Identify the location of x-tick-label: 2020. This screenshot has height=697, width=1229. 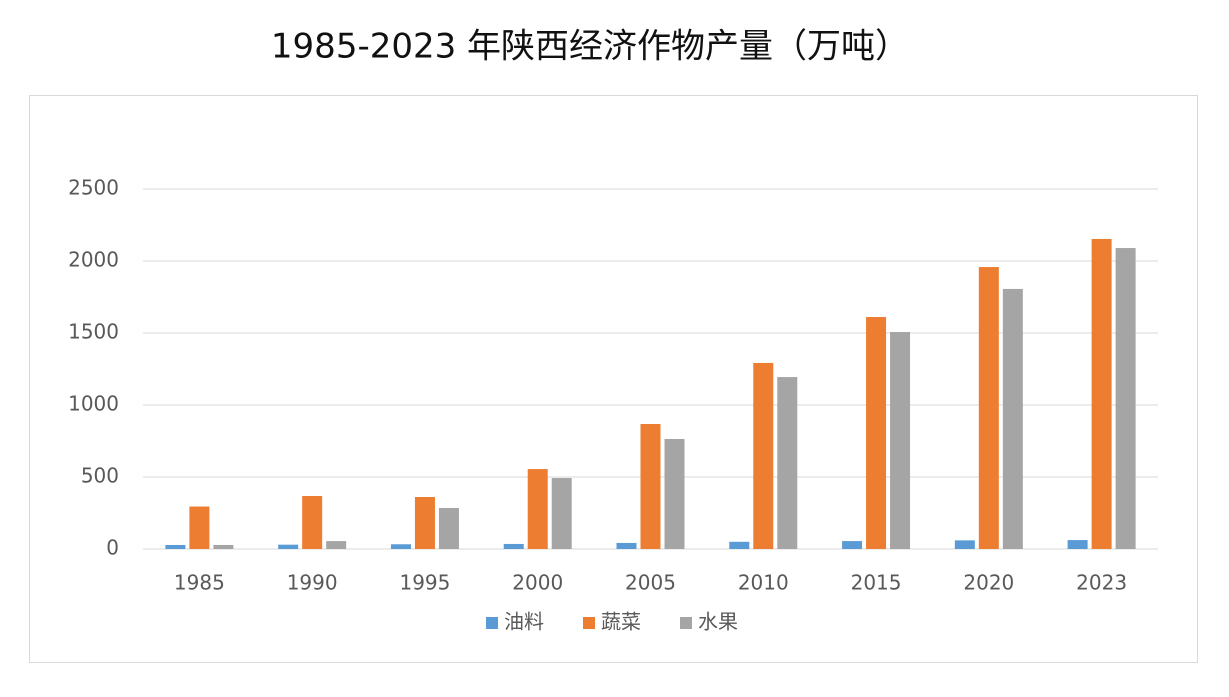
(988, 583).